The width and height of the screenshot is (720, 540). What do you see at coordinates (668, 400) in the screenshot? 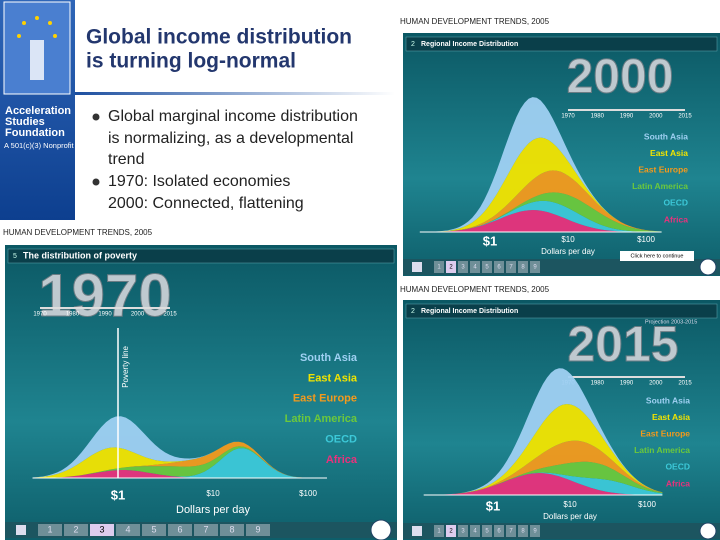
I see `legend-entry: South Asia` at bounding box center [668, 400].